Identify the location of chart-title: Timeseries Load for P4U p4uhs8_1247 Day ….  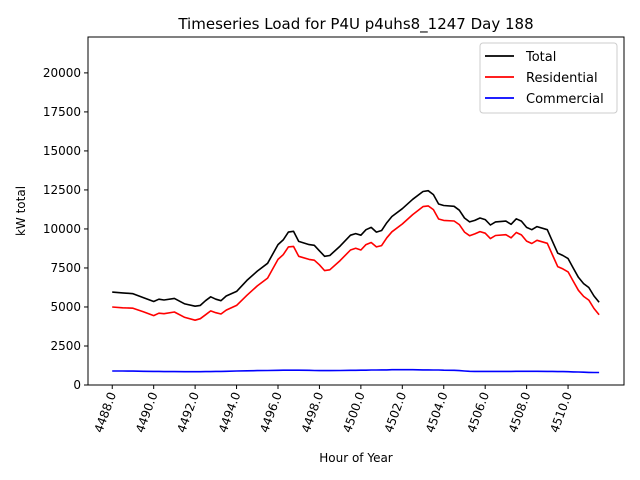
(355, 24).